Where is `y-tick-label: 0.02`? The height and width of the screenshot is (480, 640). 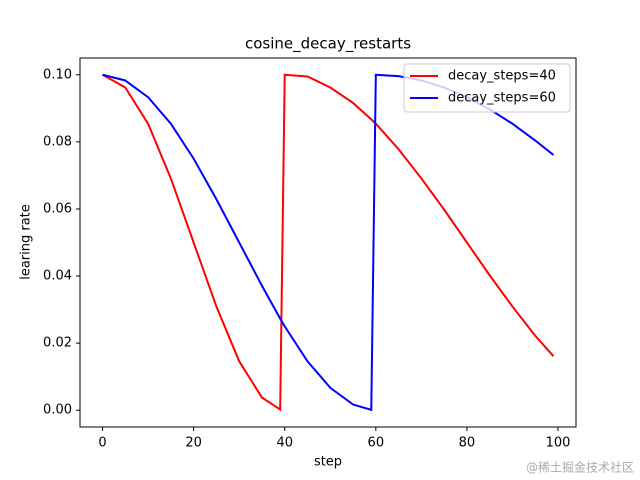 y-tick-label: 0.02 is located at coordinates (57, 343).